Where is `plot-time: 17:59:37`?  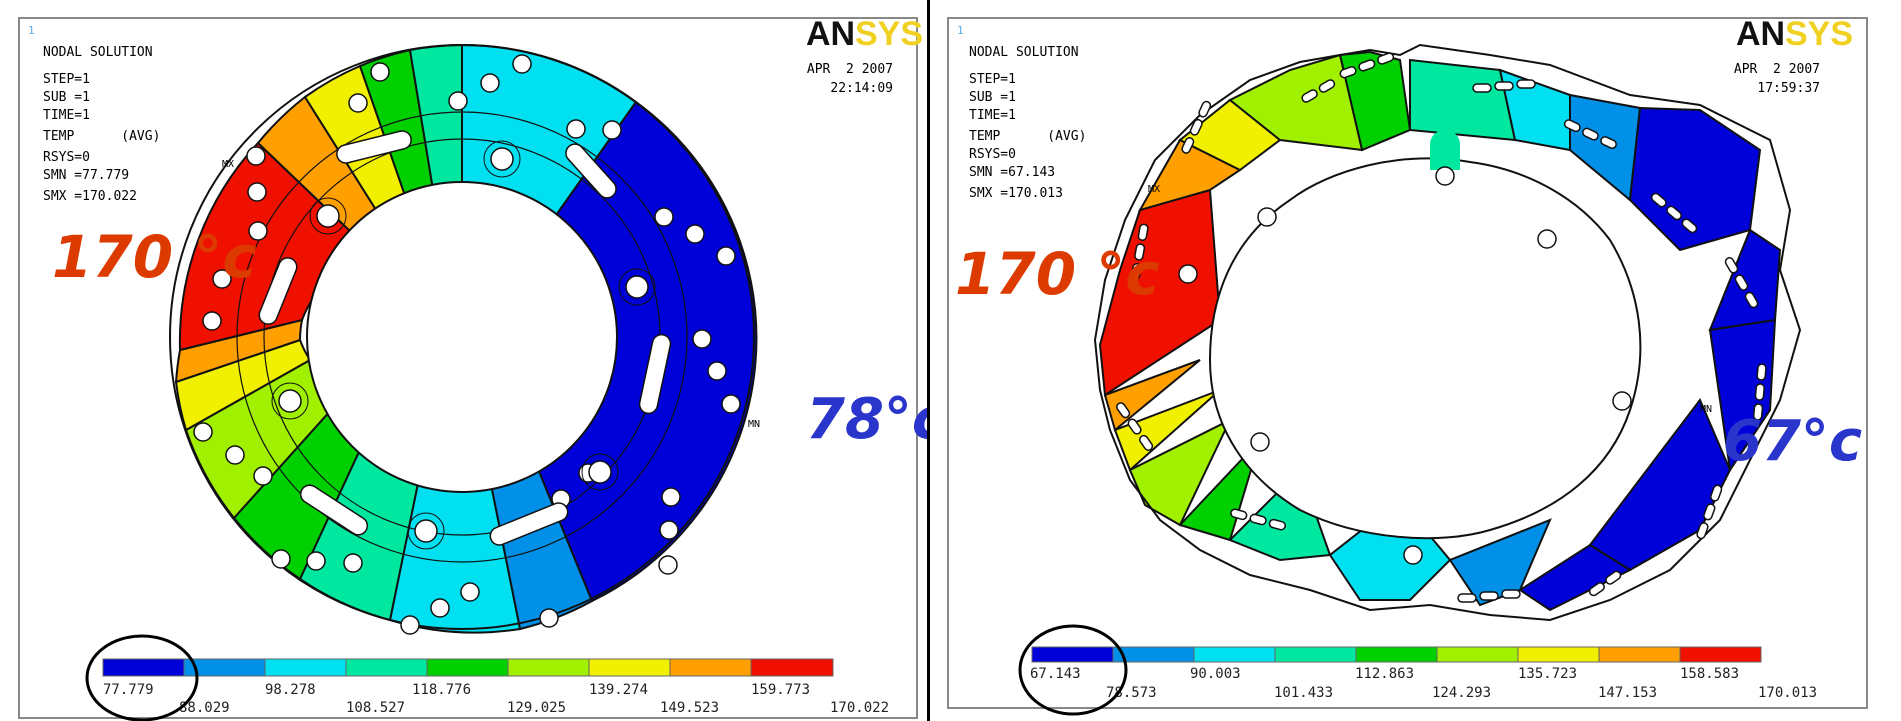
plot-time: 17:59:37 is located at coordinates (1788, 88).